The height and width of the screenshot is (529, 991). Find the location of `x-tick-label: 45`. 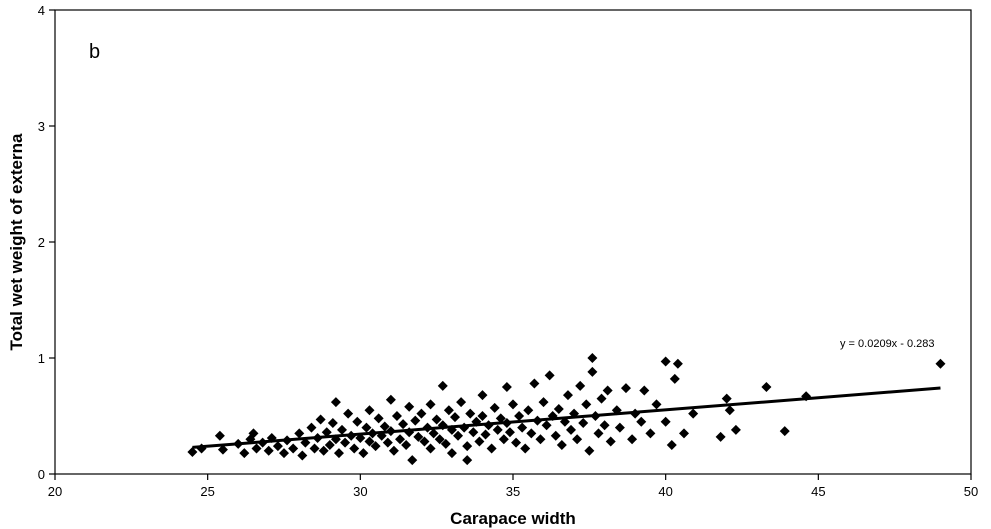

x-tick-label: 45 is located at coordinates (818, 491).